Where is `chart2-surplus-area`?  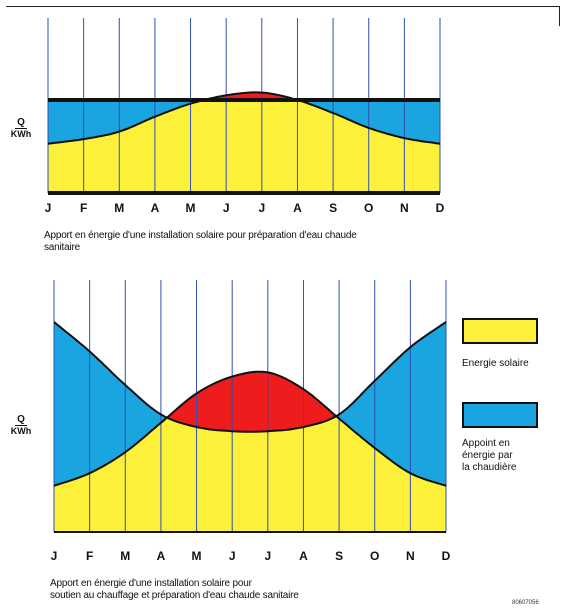
chart2-surplus-area is located at coordinates (253, 401).